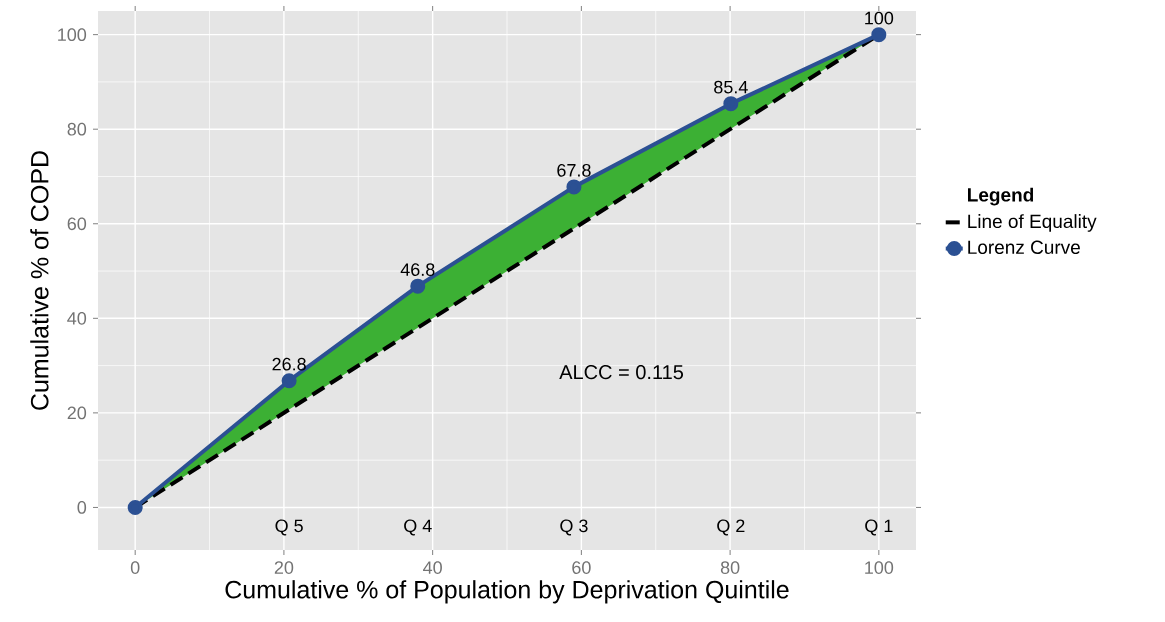  What do you see at coordinates (417, 269) in the screenshot?
I see `data-label: 46.8` at bounding box center [417, 269].